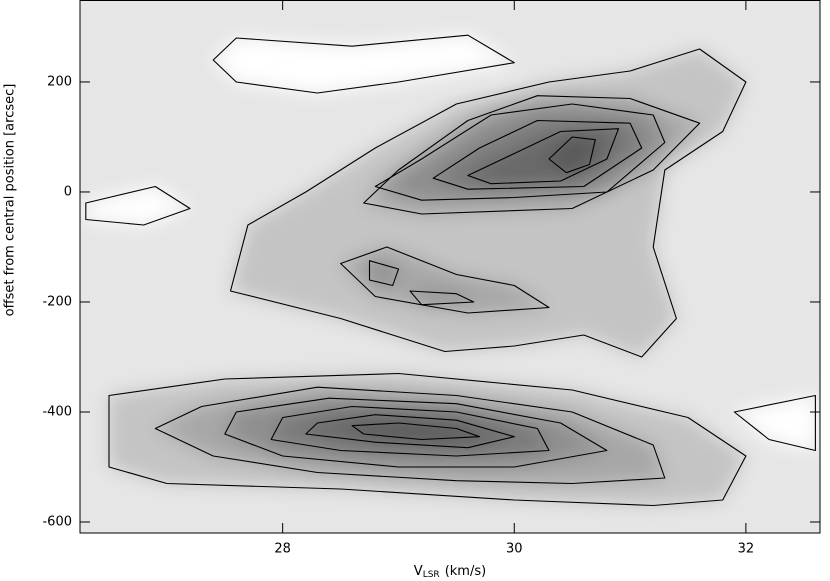  What do you see at coordinates (57, 301) in the screenshot?
I see `y-tick-label: -200` at bounding box center [57, 301].